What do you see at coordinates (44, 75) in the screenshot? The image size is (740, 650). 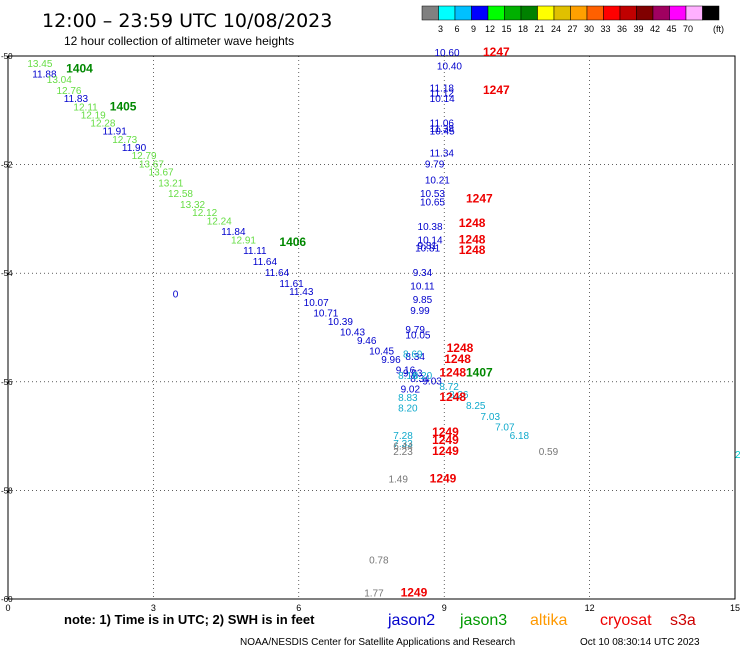 I see `wave-height-value: 11.88` at bounding box center [44, 75].